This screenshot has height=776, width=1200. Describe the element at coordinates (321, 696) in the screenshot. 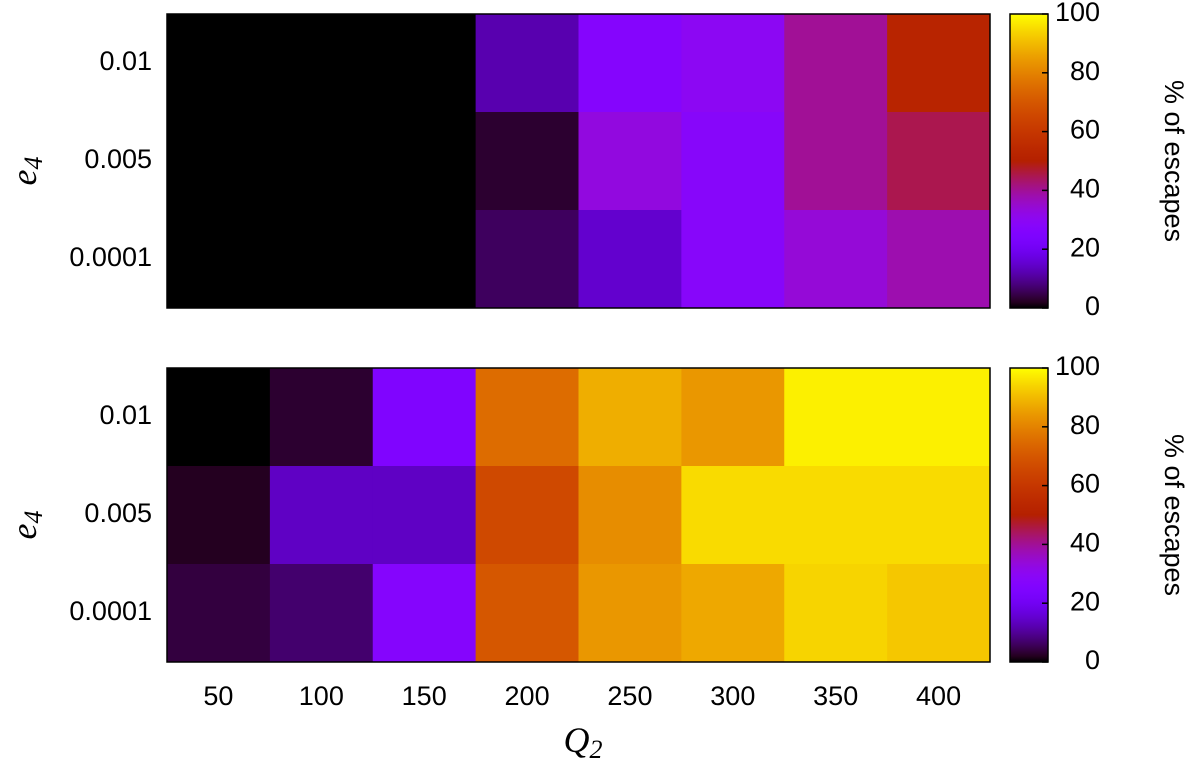

I see `x-tick-label: 100` at that location.